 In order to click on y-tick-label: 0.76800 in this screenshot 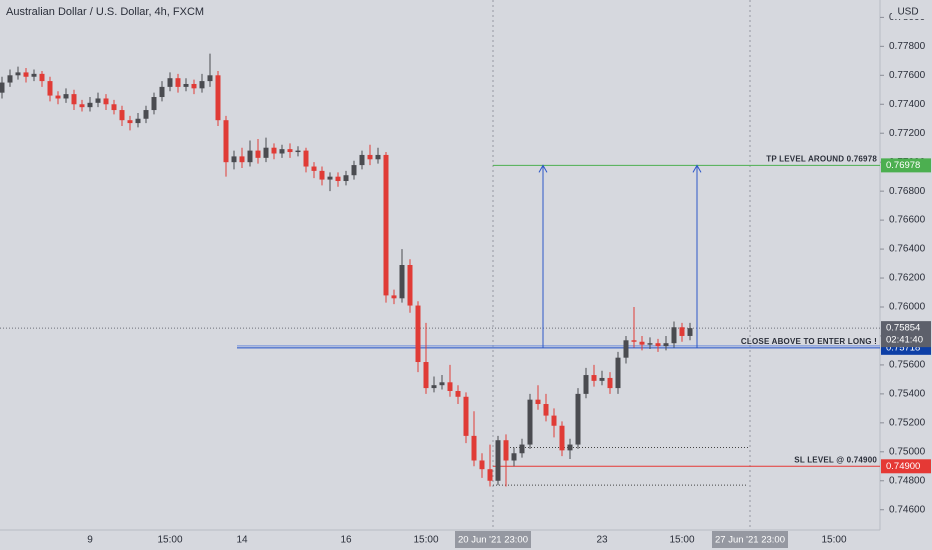, I will do `click(907, 191)`.